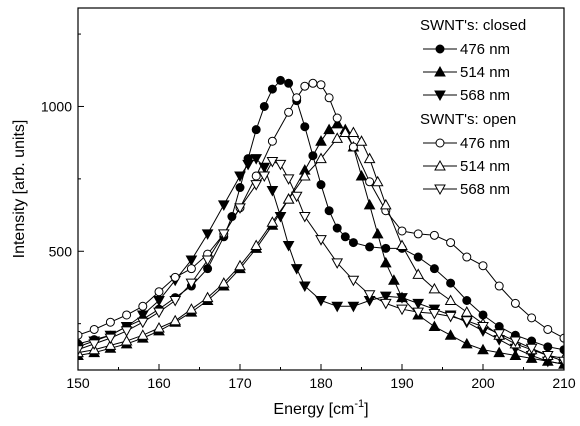  What do you see at coordinates (366, 409) in the screenshot?
I see `x-axis-label-end: ]` at bounding box center [366, 409].